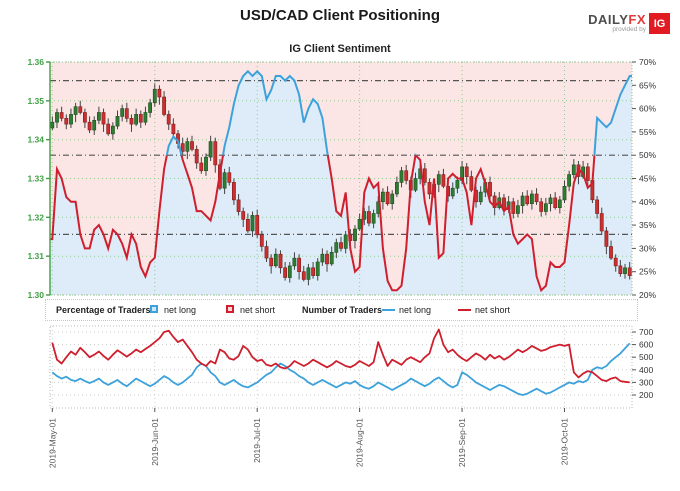  I want to click on svg-text: 35%, so click(647, 225).